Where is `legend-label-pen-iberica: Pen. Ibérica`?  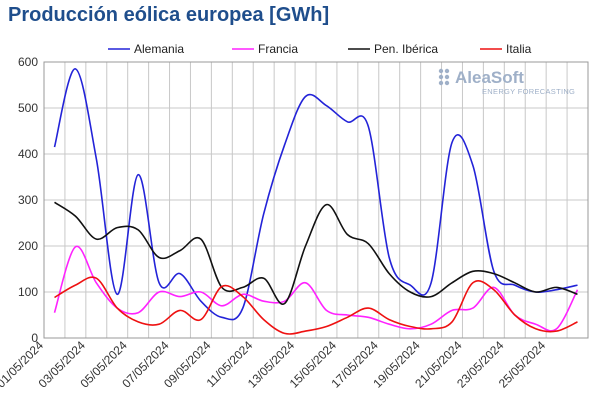
legend-label-pen-iberica: Pen. Ibérica is located at coordinates (406, 49).